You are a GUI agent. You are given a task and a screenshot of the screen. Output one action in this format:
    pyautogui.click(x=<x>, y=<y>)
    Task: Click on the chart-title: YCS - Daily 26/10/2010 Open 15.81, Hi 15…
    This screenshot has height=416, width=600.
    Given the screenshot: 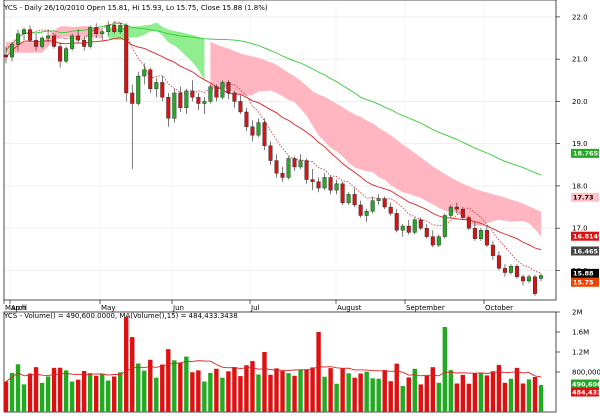 What is the action you would take?
    pyautogui.click(x=135, y=8)
    